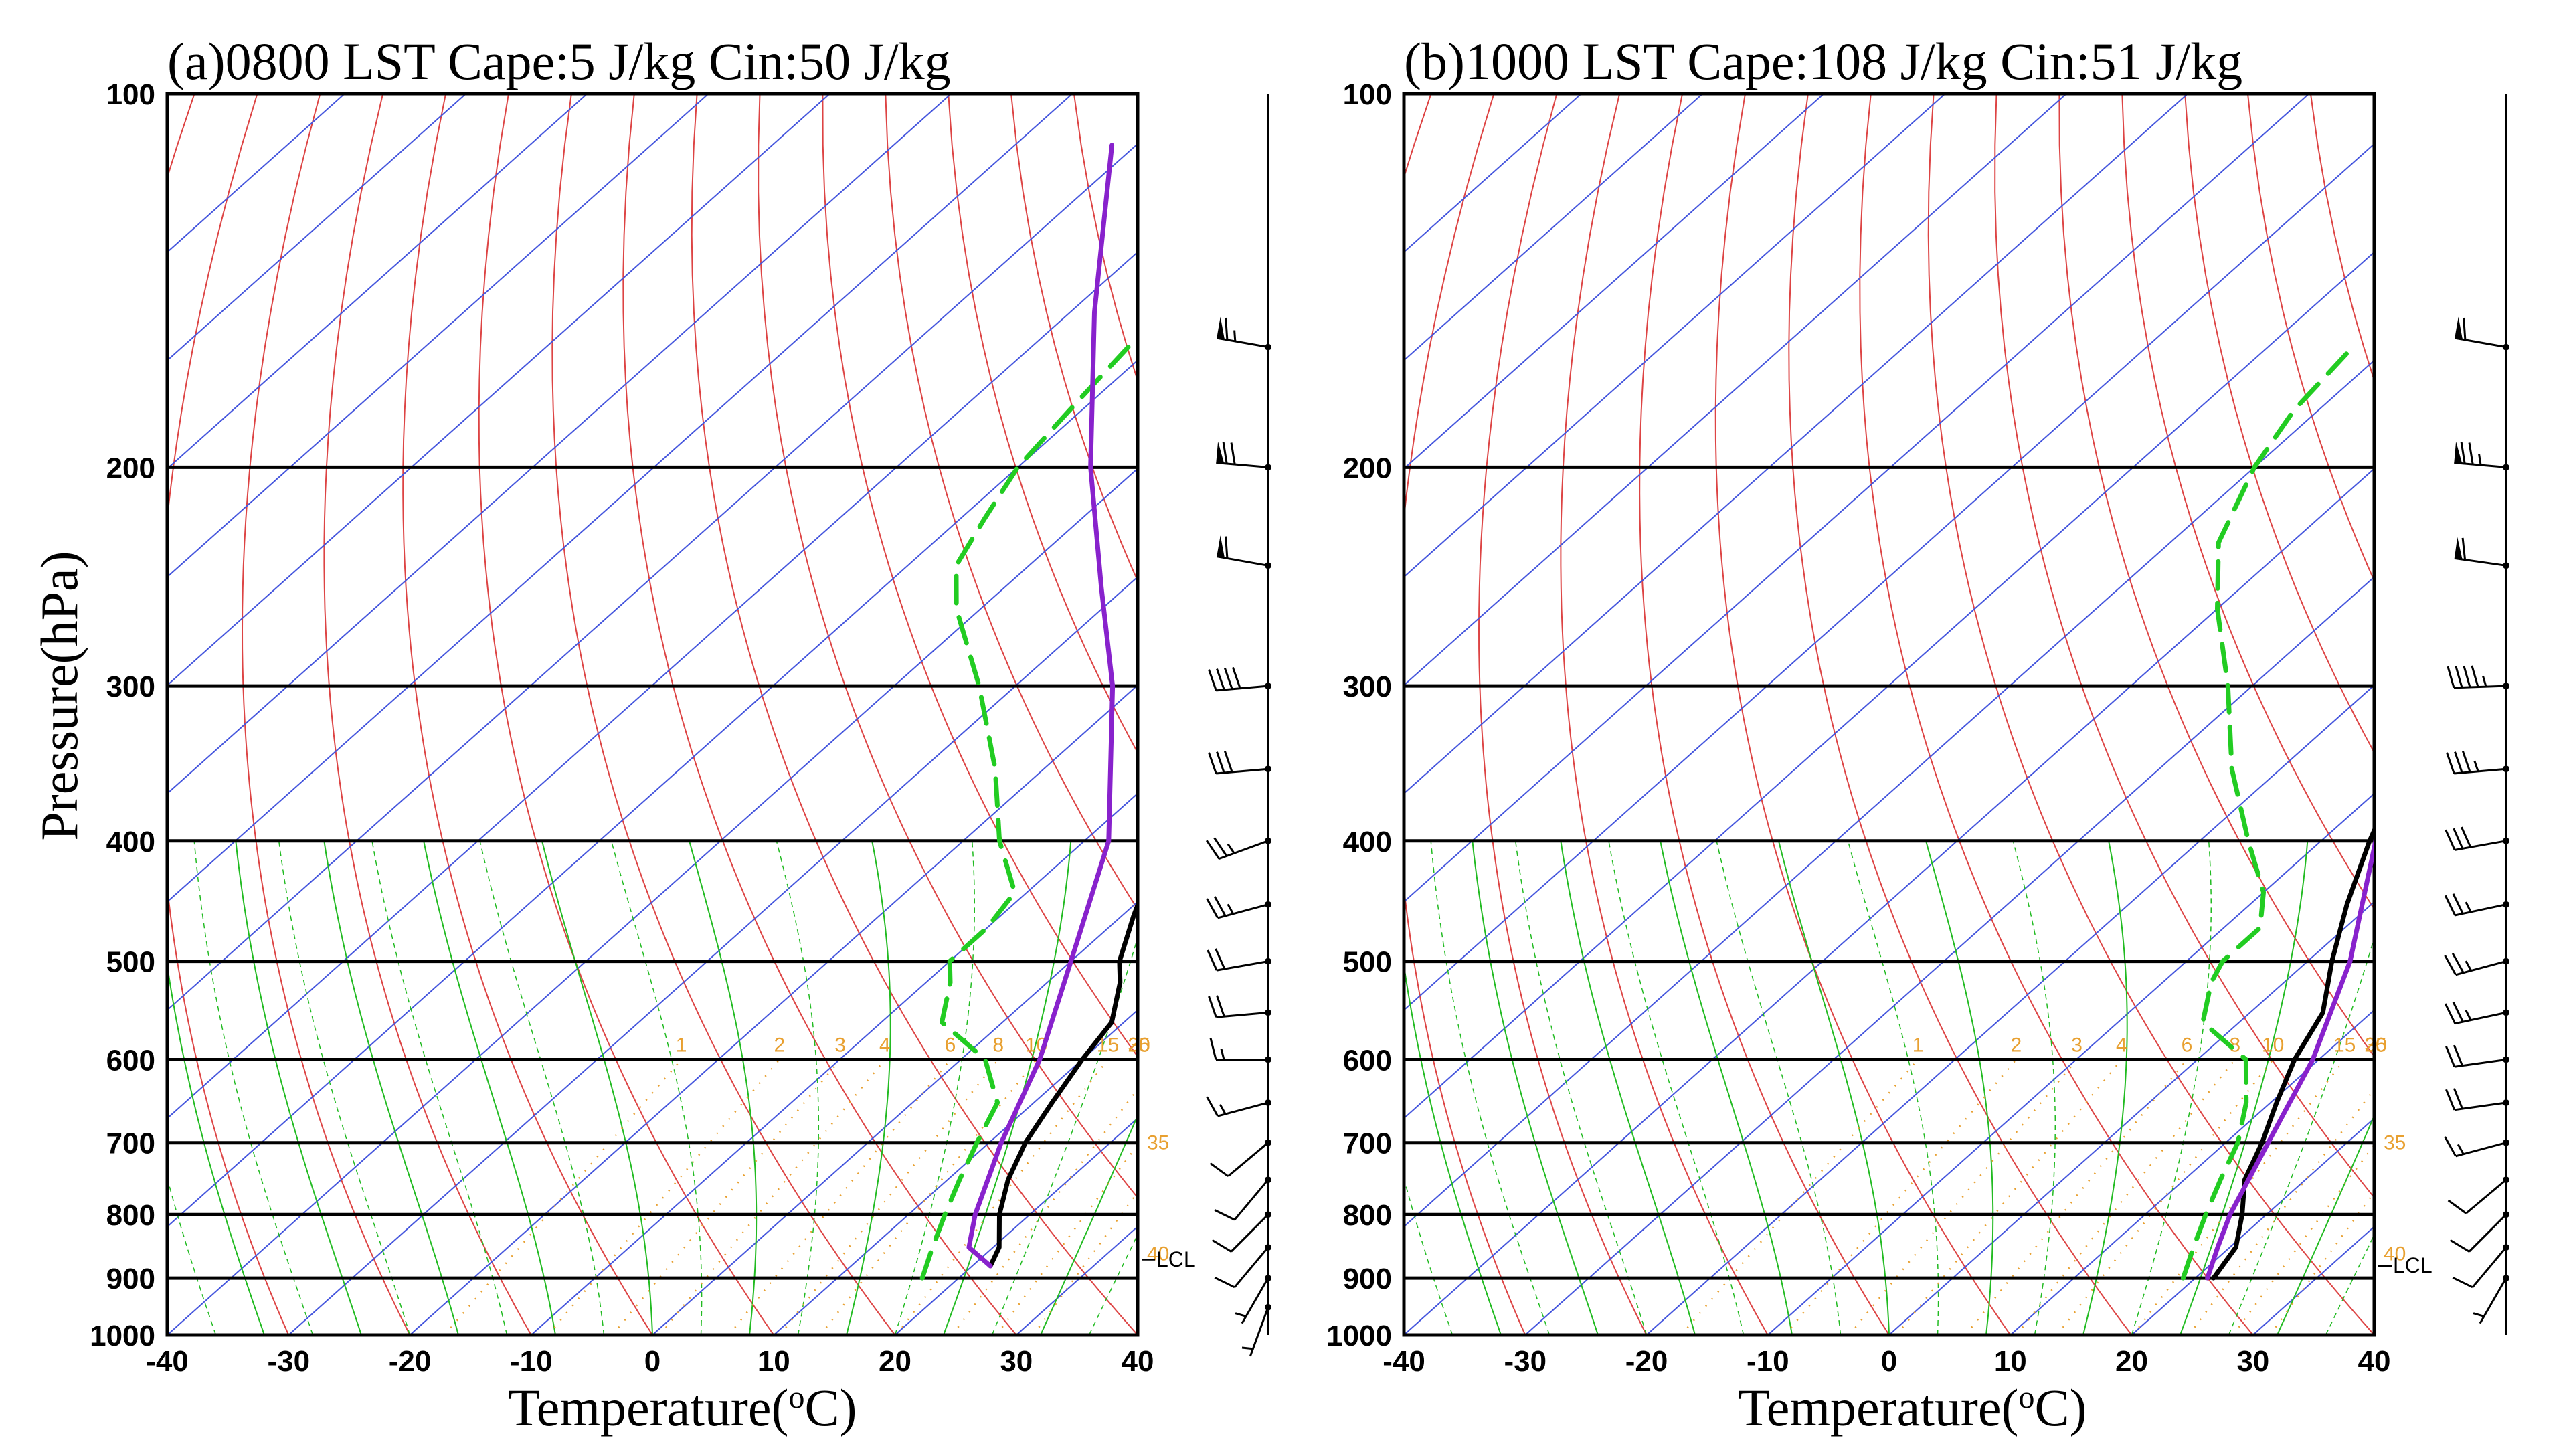  Describe the element at coordinates (681, 1045) in the screenshot. I see `mixing-ratio-label: 1` at that location.